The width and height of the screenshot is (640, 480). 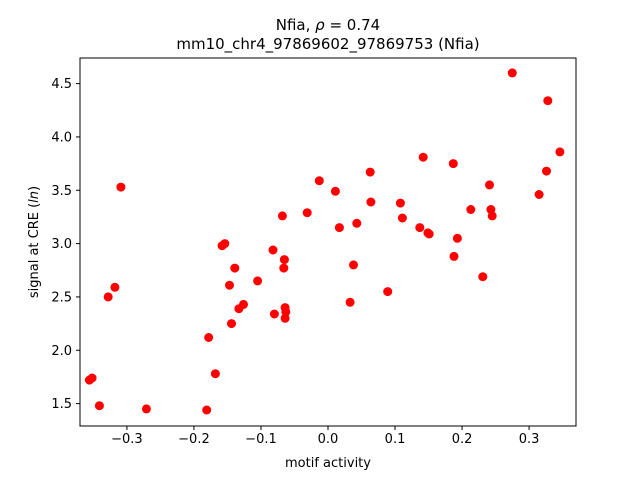 What do you see at coordinates (328, 463) in the screenshot?
I see `x-axis-label: motif activity` at bounding box center [328, 463].